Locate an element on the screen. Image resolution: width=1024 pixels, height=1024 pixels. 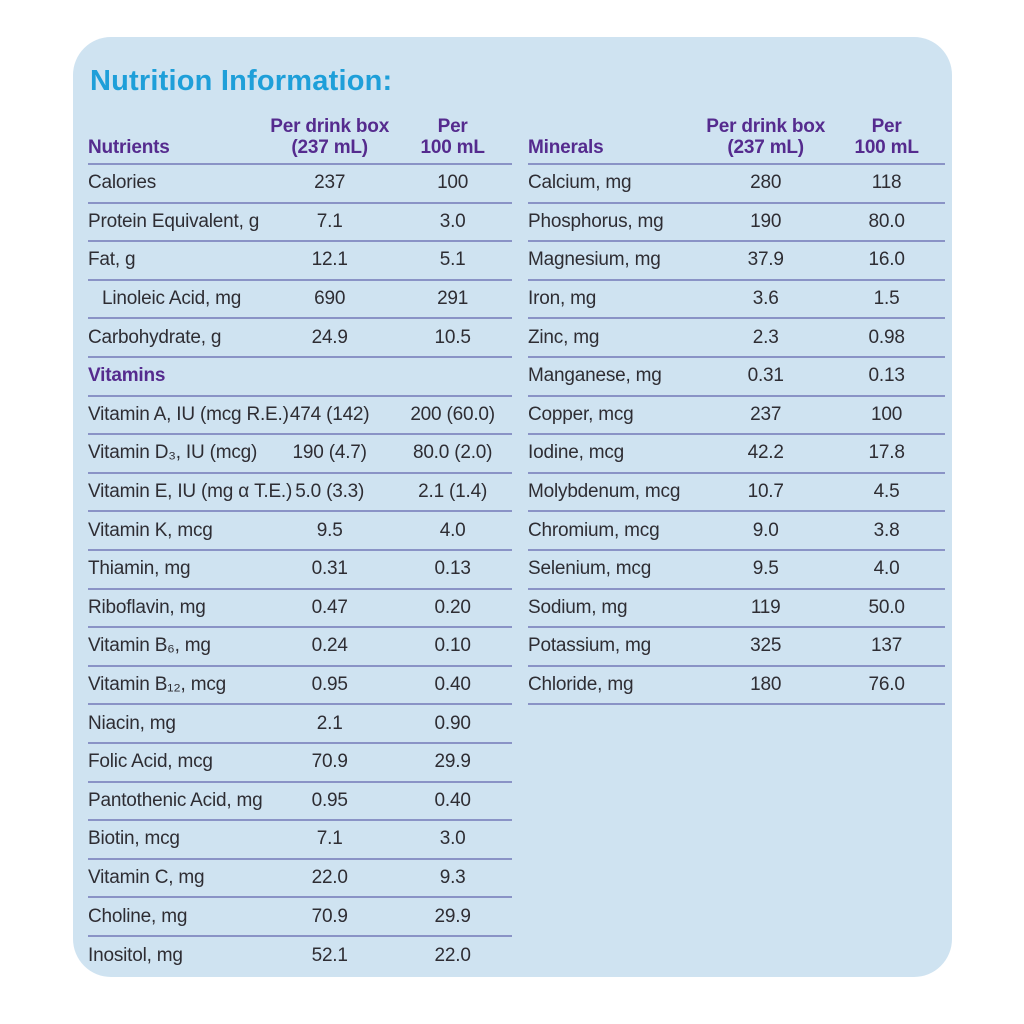
nutrient-label: Folic Acid, mcg is located at coordinates (150, 762).